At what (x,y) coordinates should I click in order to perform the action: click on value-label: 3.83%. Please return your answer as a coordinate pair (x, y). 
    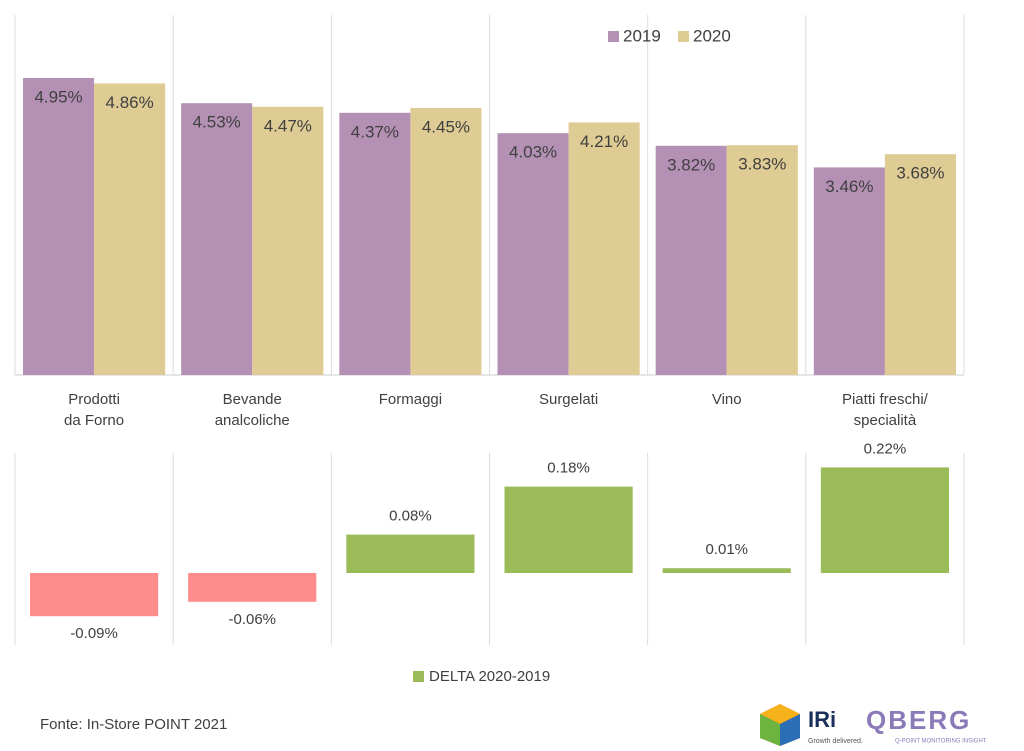
    Looking at the image, I should click on (762, 164).